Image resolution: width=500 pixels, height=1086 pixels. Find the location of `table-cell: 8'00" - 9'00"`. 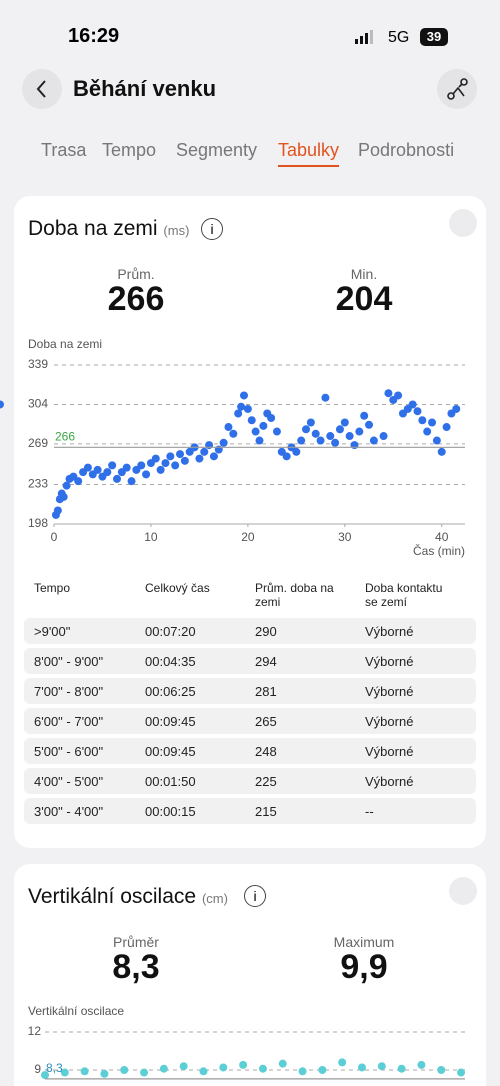

table-cell: 8'00" - 9'00" is located at coordinates (69, 661).